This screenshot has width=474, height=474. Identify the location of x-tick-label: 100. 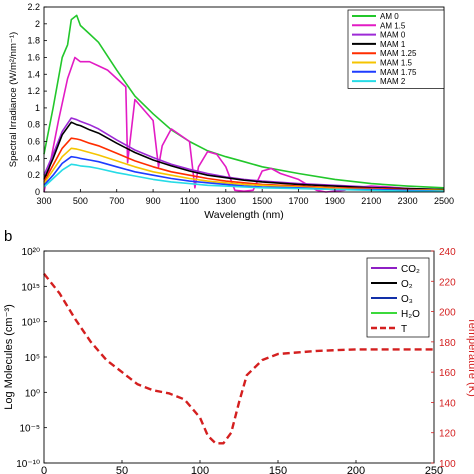
(200, 469).